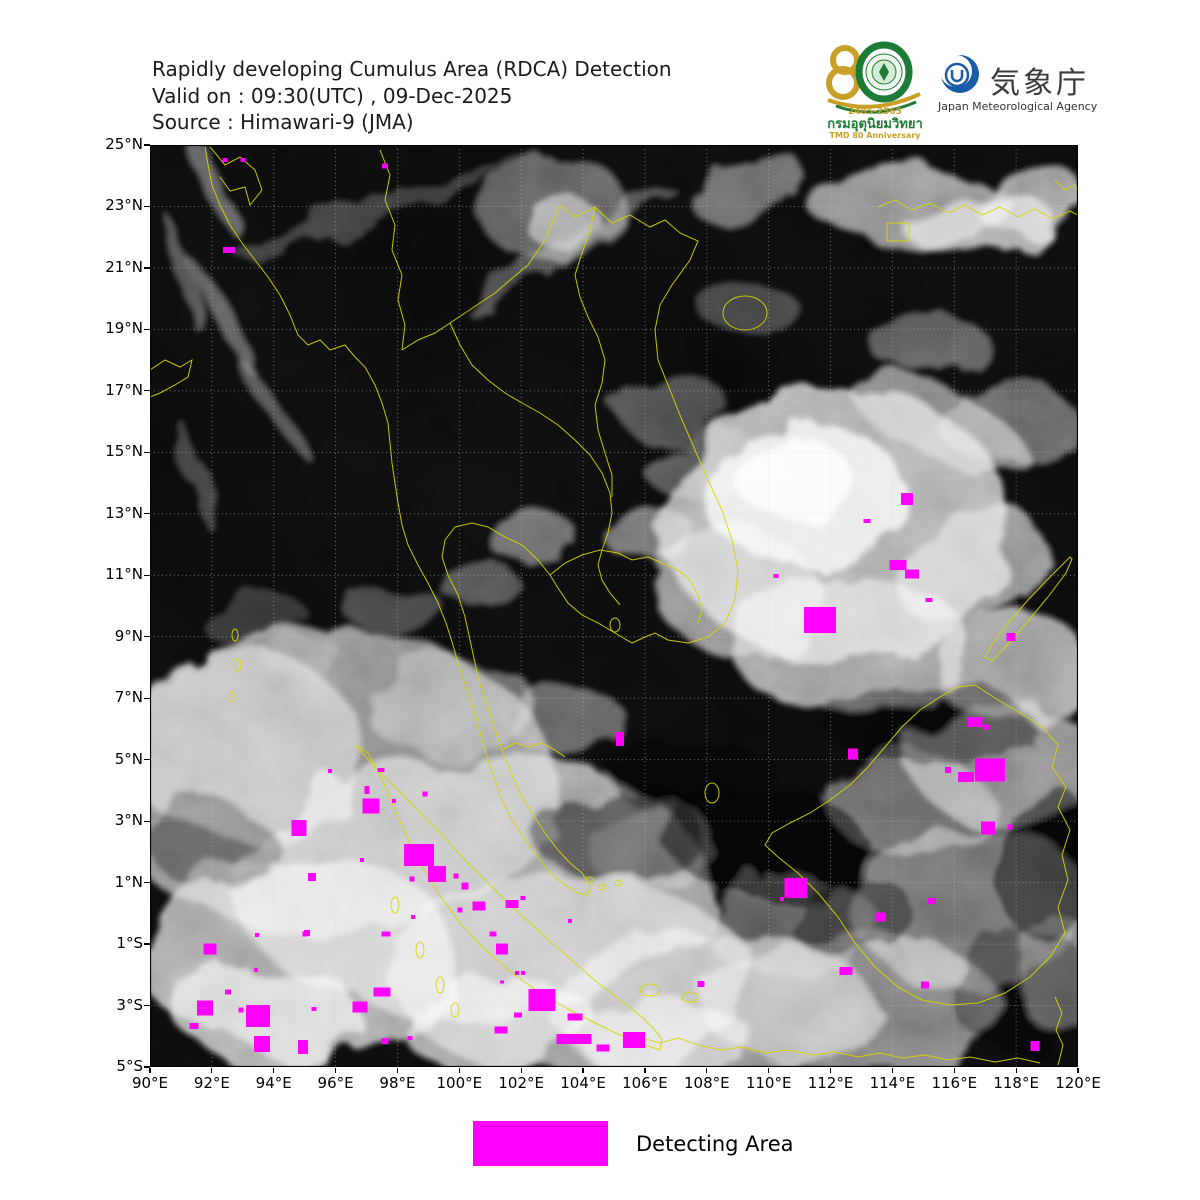  Describe the element at coordinates (128, 820) in the screenshot. I see `y-tick-label: 3°N` at that location.